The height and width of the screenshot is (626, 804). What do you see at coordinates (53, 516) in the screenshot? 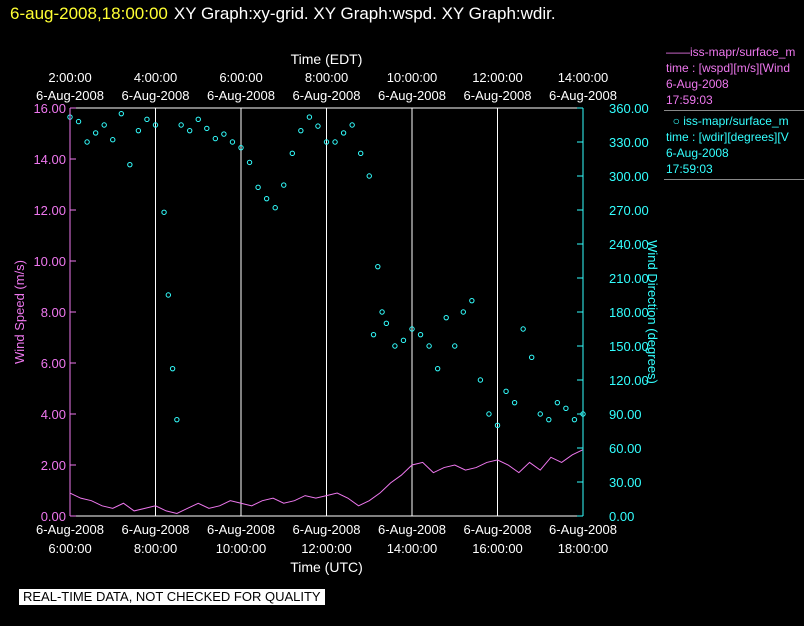
I see `left-tick-label: 0.00` at bounding box center [53, 516].